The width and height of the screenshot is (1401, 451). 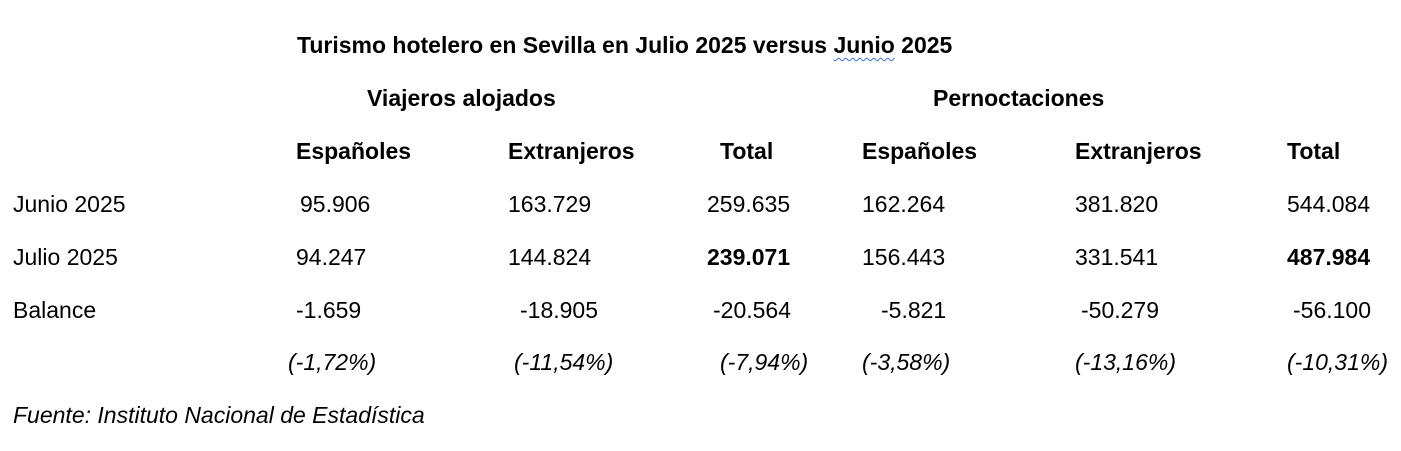 What do you see at coordinates (1329, 257) in the screenshot?
I see `cell-julio-pernoctaciones-total: 487.984` at bounding box center [1329, 257].